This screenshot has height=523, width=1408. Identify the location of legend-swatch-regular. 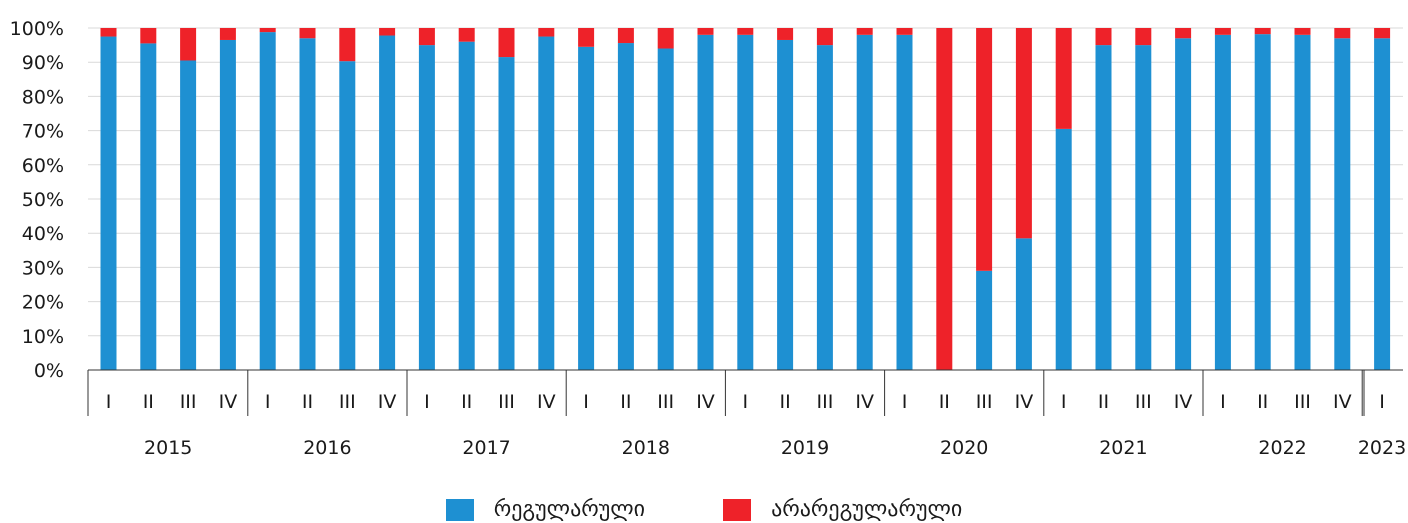
(459, 509).